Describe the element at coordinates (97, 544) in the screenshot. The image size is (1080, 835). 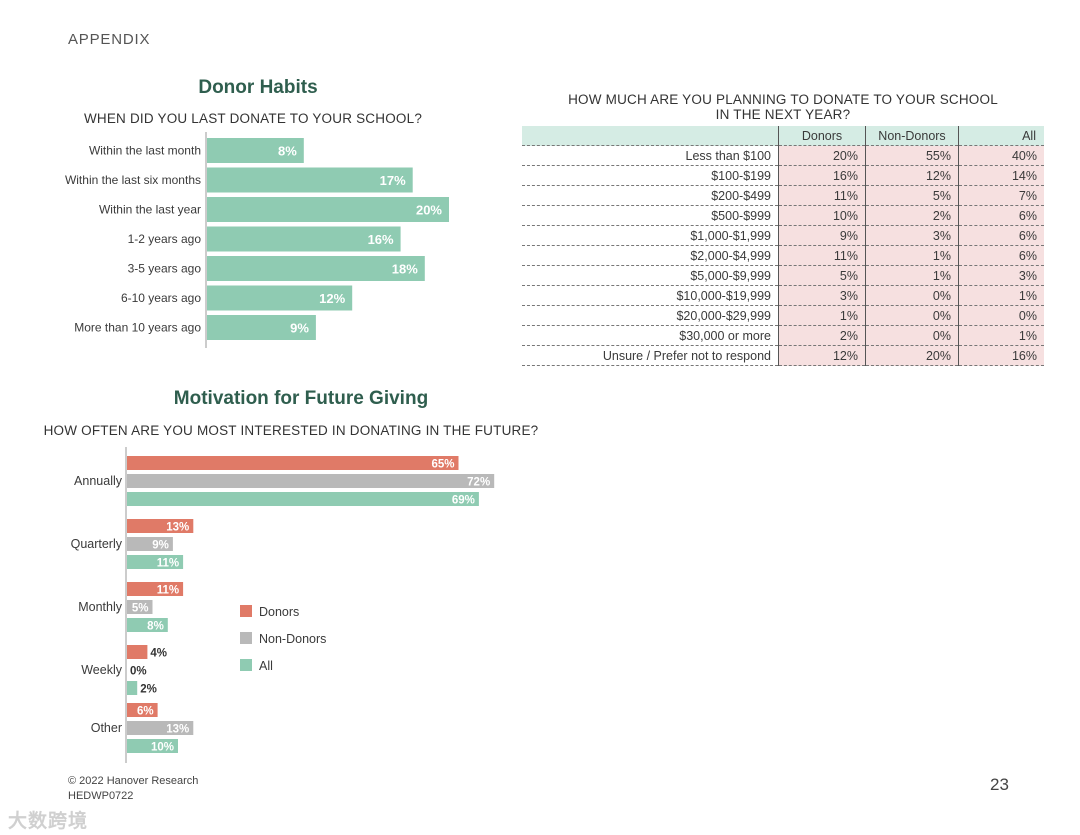
I see `category-label: Quarterly` at that location.